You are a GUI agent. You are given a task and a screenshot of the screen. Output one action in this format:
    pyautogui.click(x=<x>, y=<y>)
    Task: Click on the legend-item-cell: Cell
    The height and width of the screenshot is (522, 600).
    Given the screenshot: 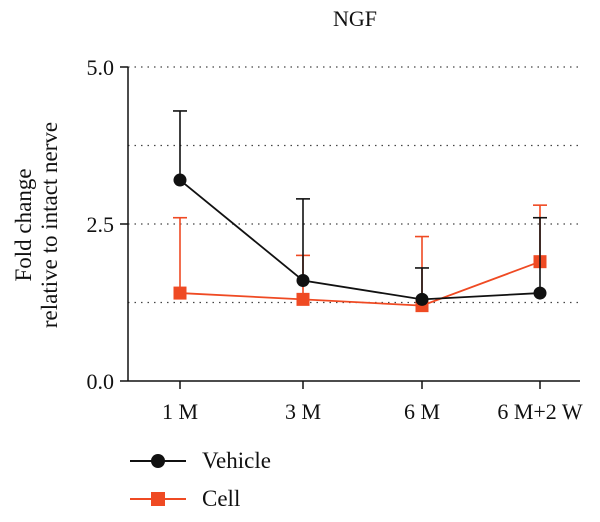 What is the action you would take?
    pyautogui.click(x=185, y=499)
    